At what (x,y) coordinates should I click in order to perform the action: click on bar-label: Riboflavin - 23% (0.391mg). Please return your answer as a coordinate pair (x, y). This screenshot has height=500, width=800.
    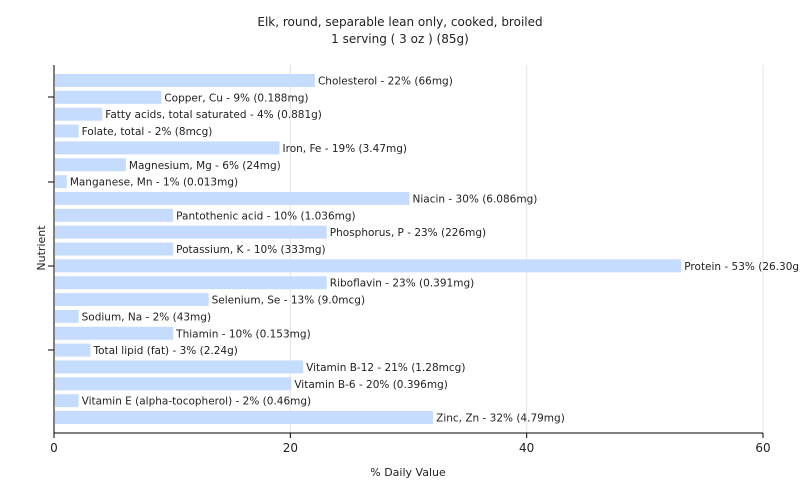
    Looking at the image, I should click on (402, 284).